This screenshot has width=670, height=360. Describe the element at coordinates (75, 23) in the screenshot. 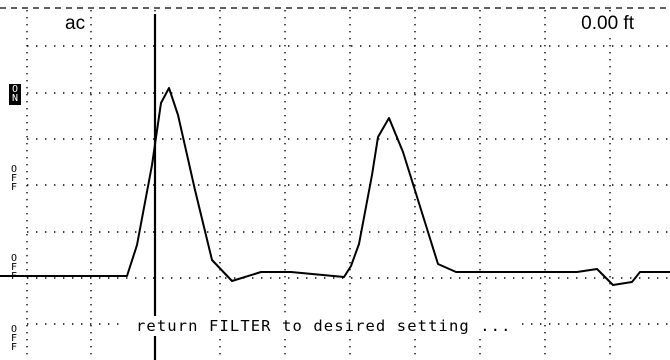

I see `channel-label: ac` at that location.